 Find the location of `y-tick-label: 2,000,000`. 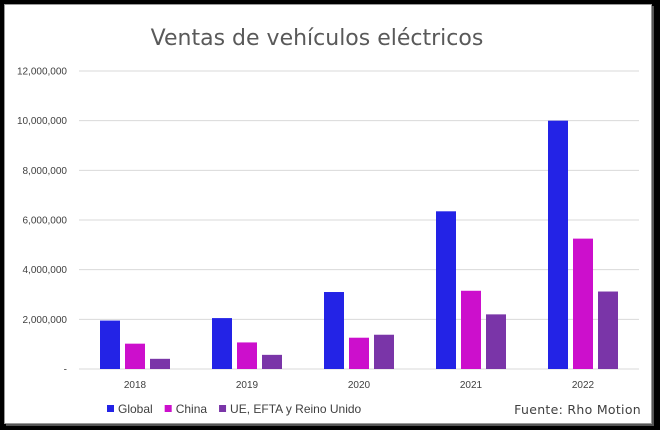

y-tick-label: 2,000,000 is located at coordinates (45, 320).